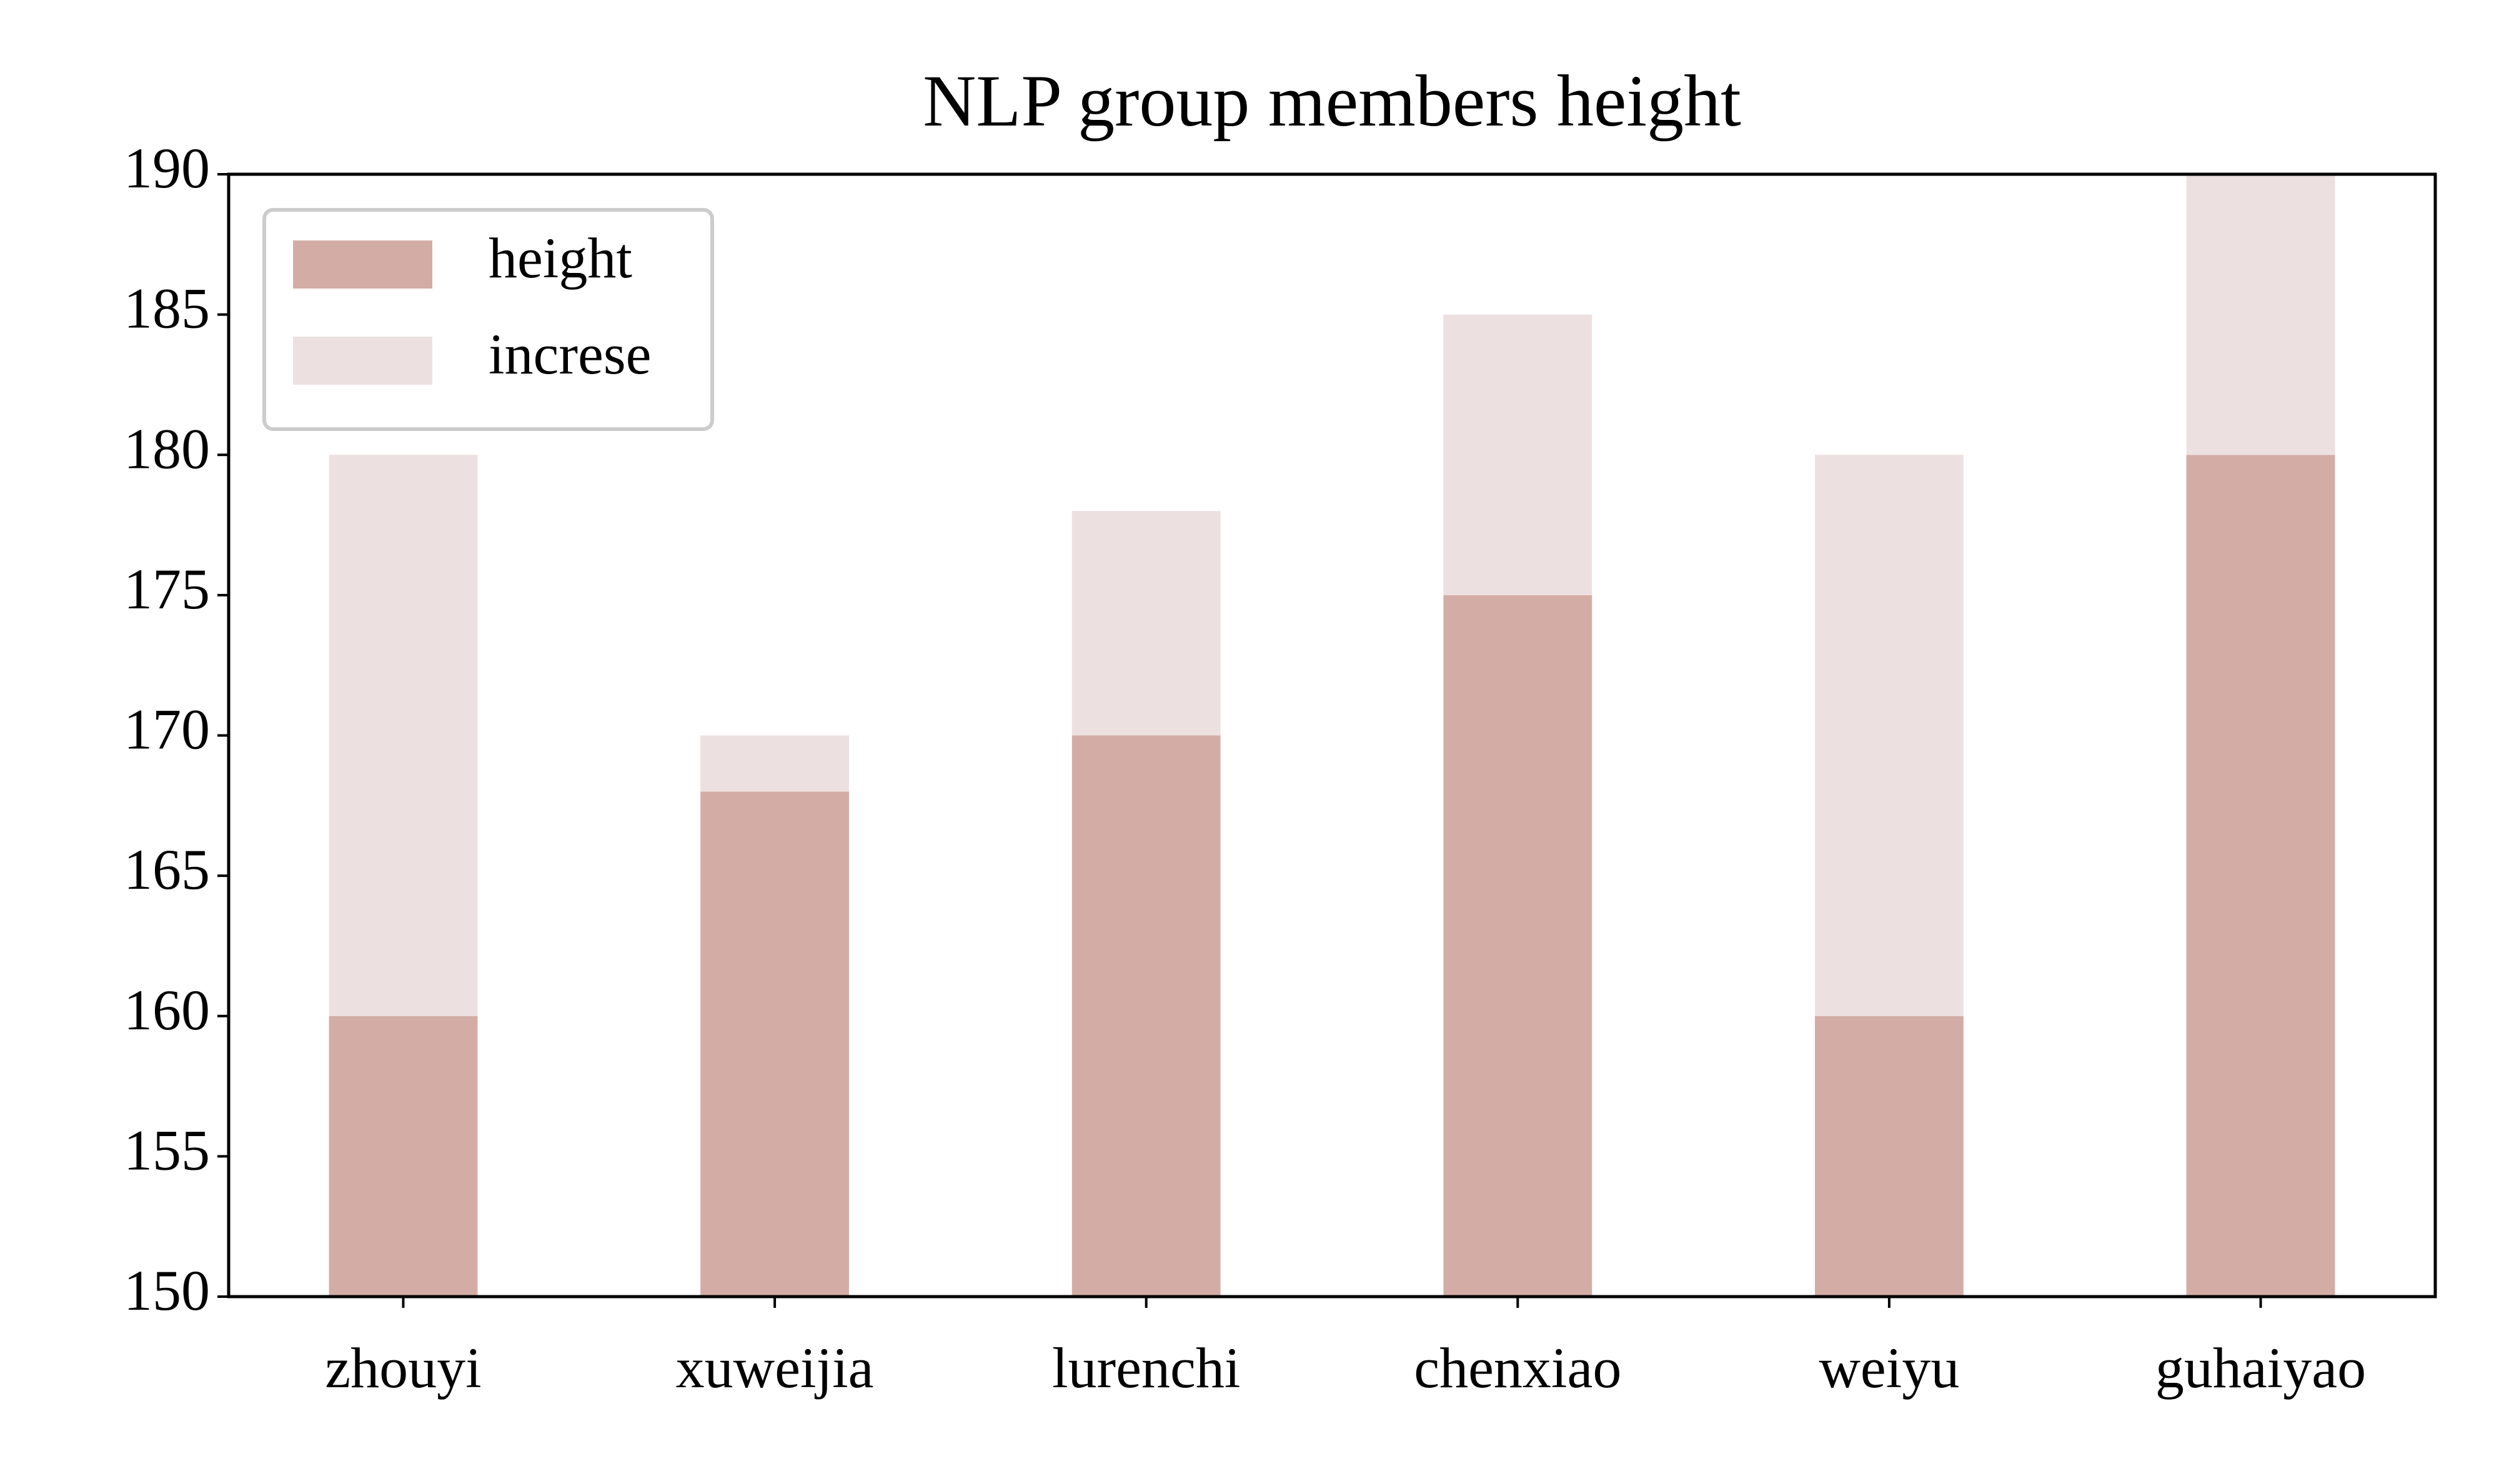 This screenshot has height=1484, width=2499. I want to click on y-tick-label: 165, so click(167, 869).